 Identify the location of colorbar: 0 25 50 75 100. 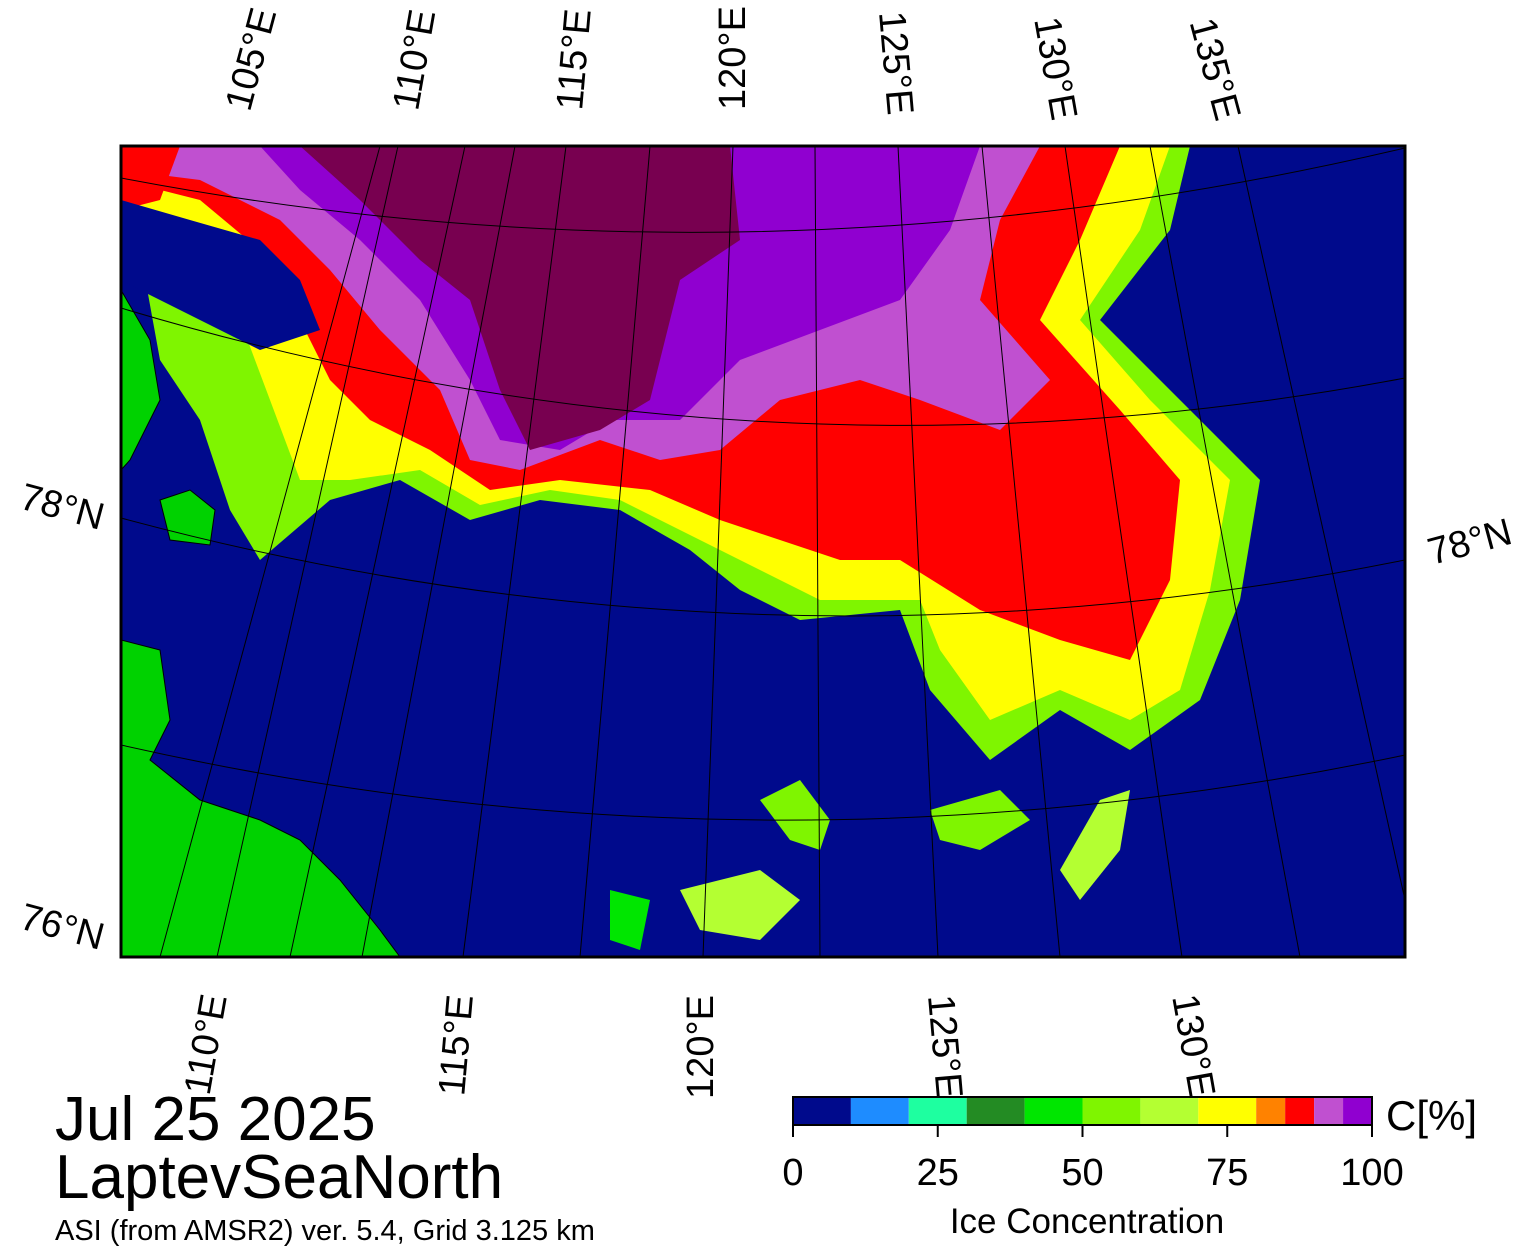
(1093, 1145).